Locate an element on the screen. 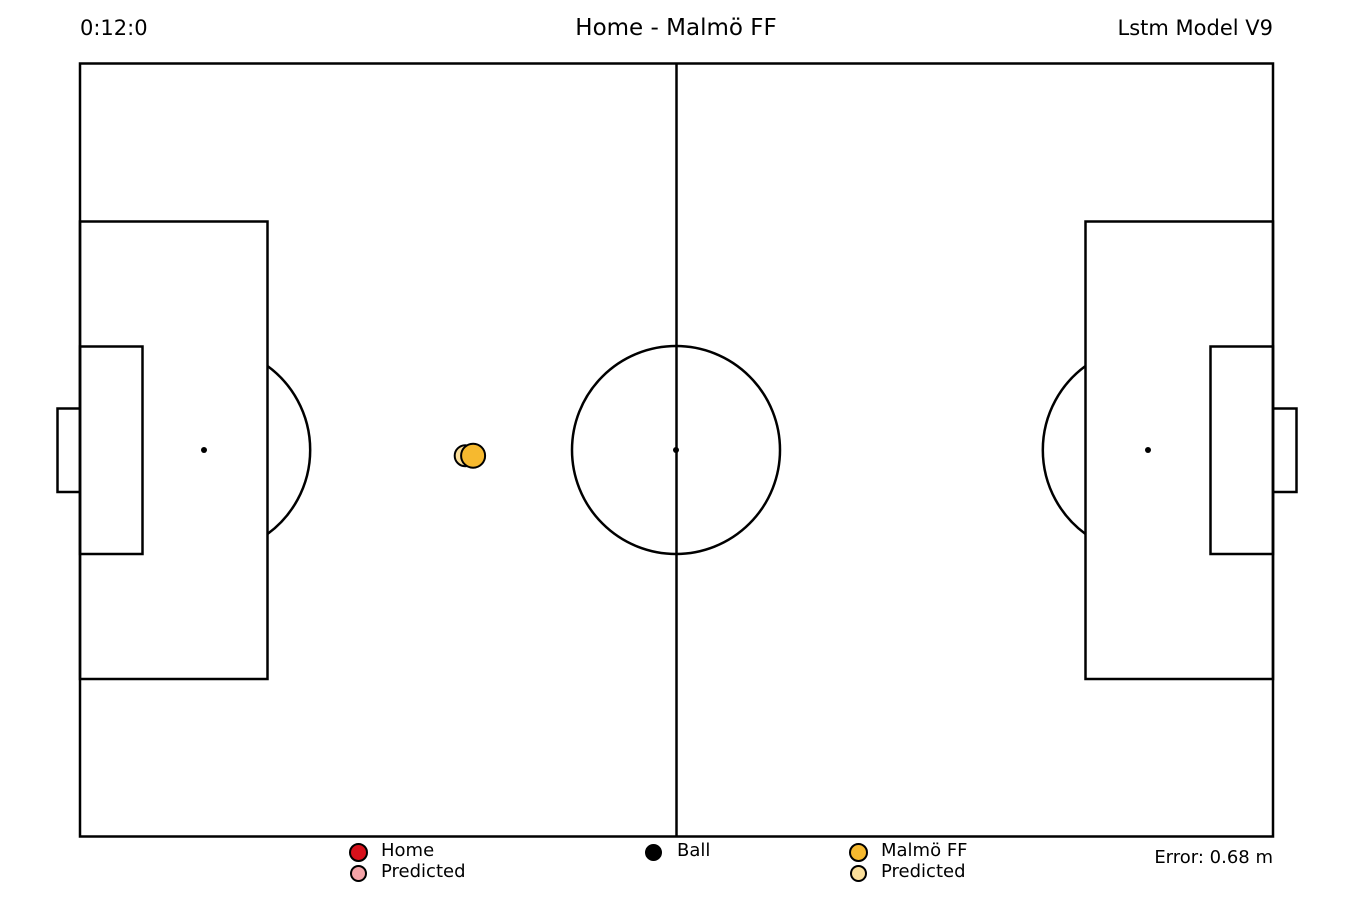  left-penalty-area is located at coordinates (174, 451).